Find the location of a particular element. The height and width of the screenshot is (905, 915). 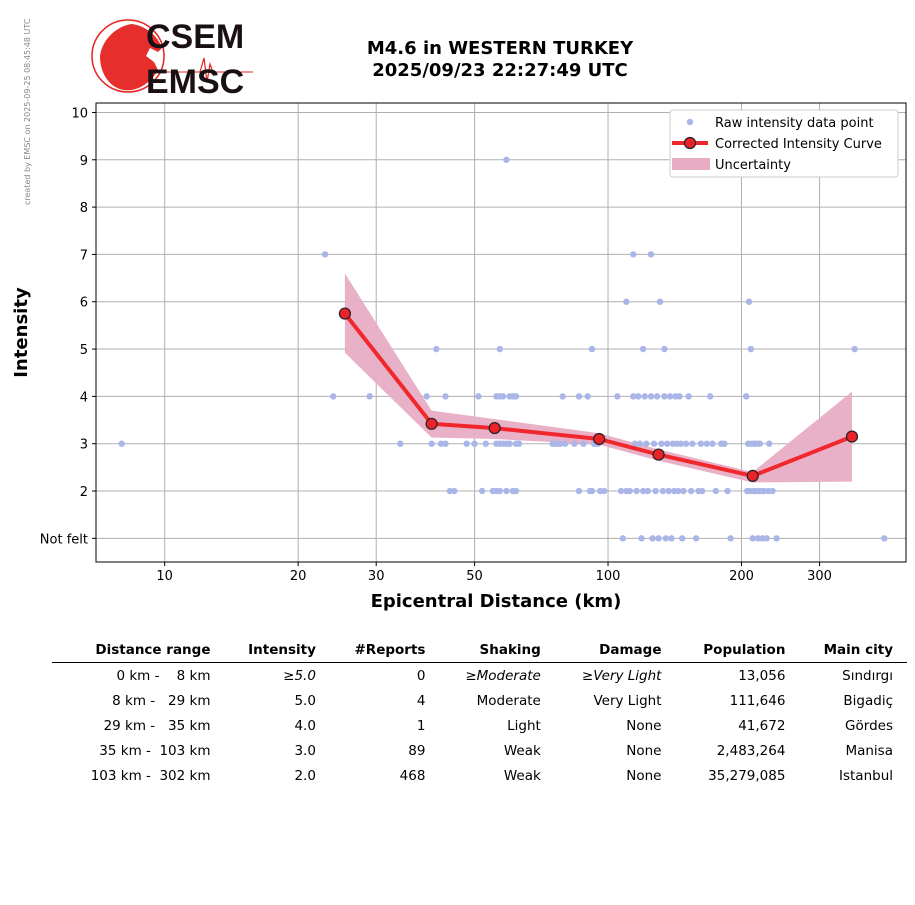

x-tick-label: 20 is located at coordinates (298, 576).